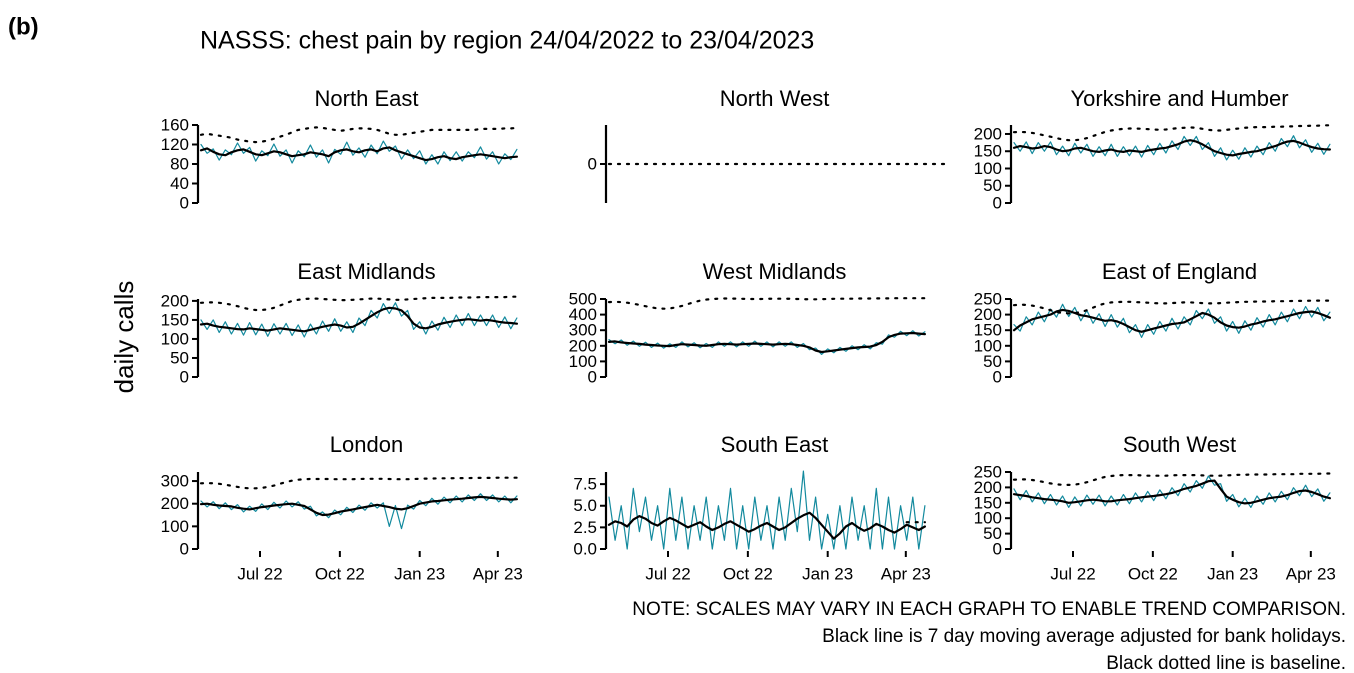 The image size is (1354, 673). Describe the element at coordinates (775, 271) in the screenshot. I see `panel-title: West Midlands` at that location.